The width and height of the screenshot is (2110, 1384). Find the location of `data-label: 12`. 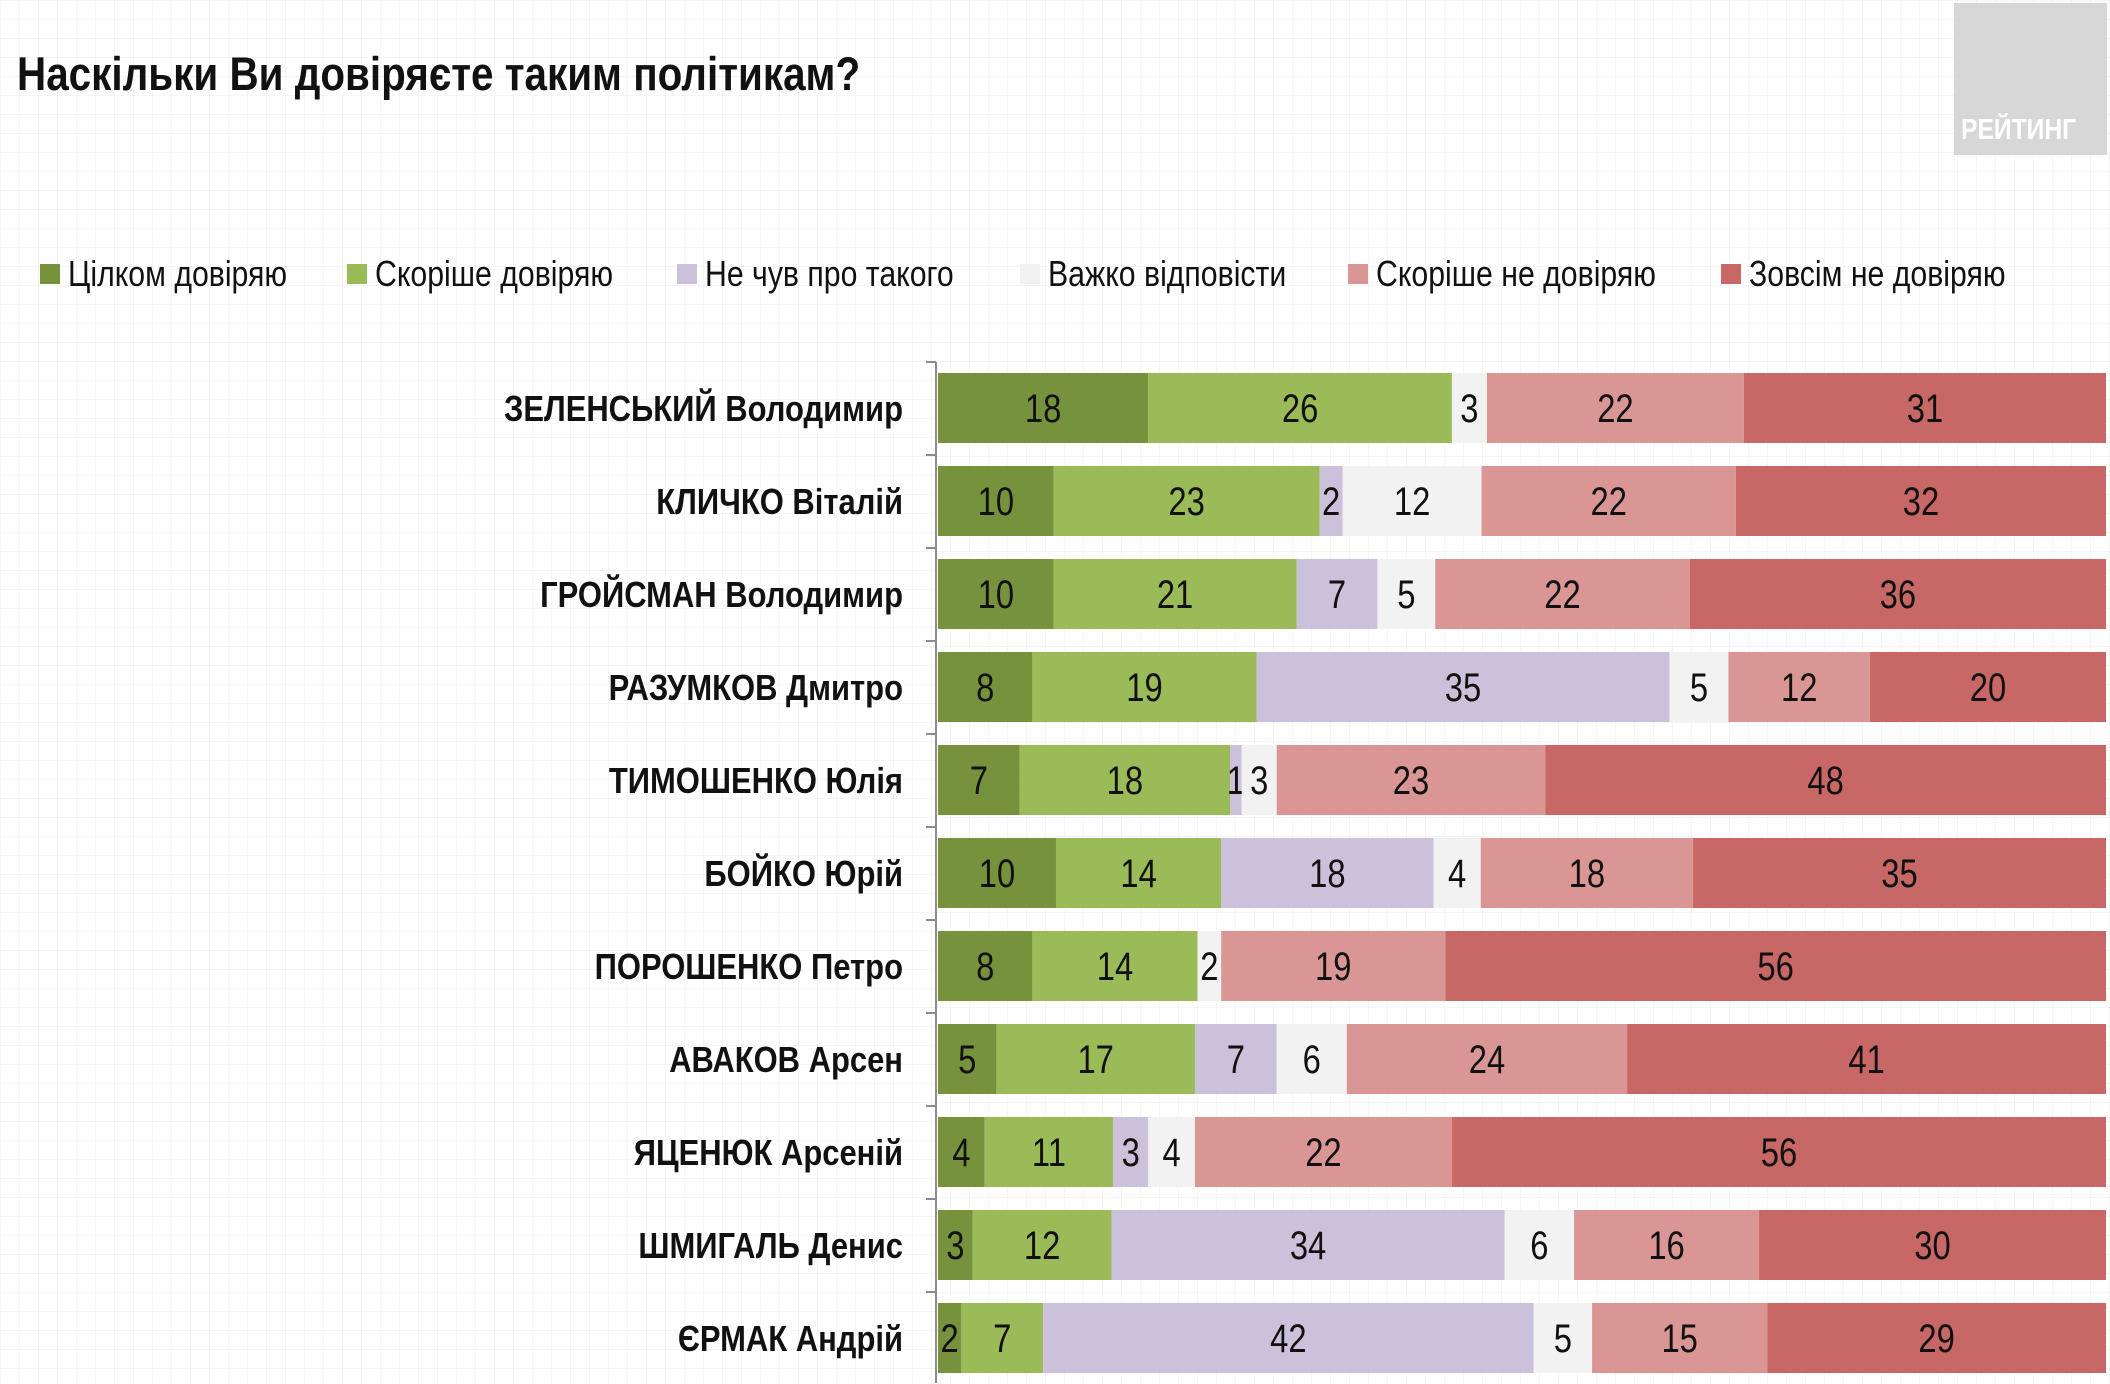

data-label: 12 is located at coordinates (1799, 687).